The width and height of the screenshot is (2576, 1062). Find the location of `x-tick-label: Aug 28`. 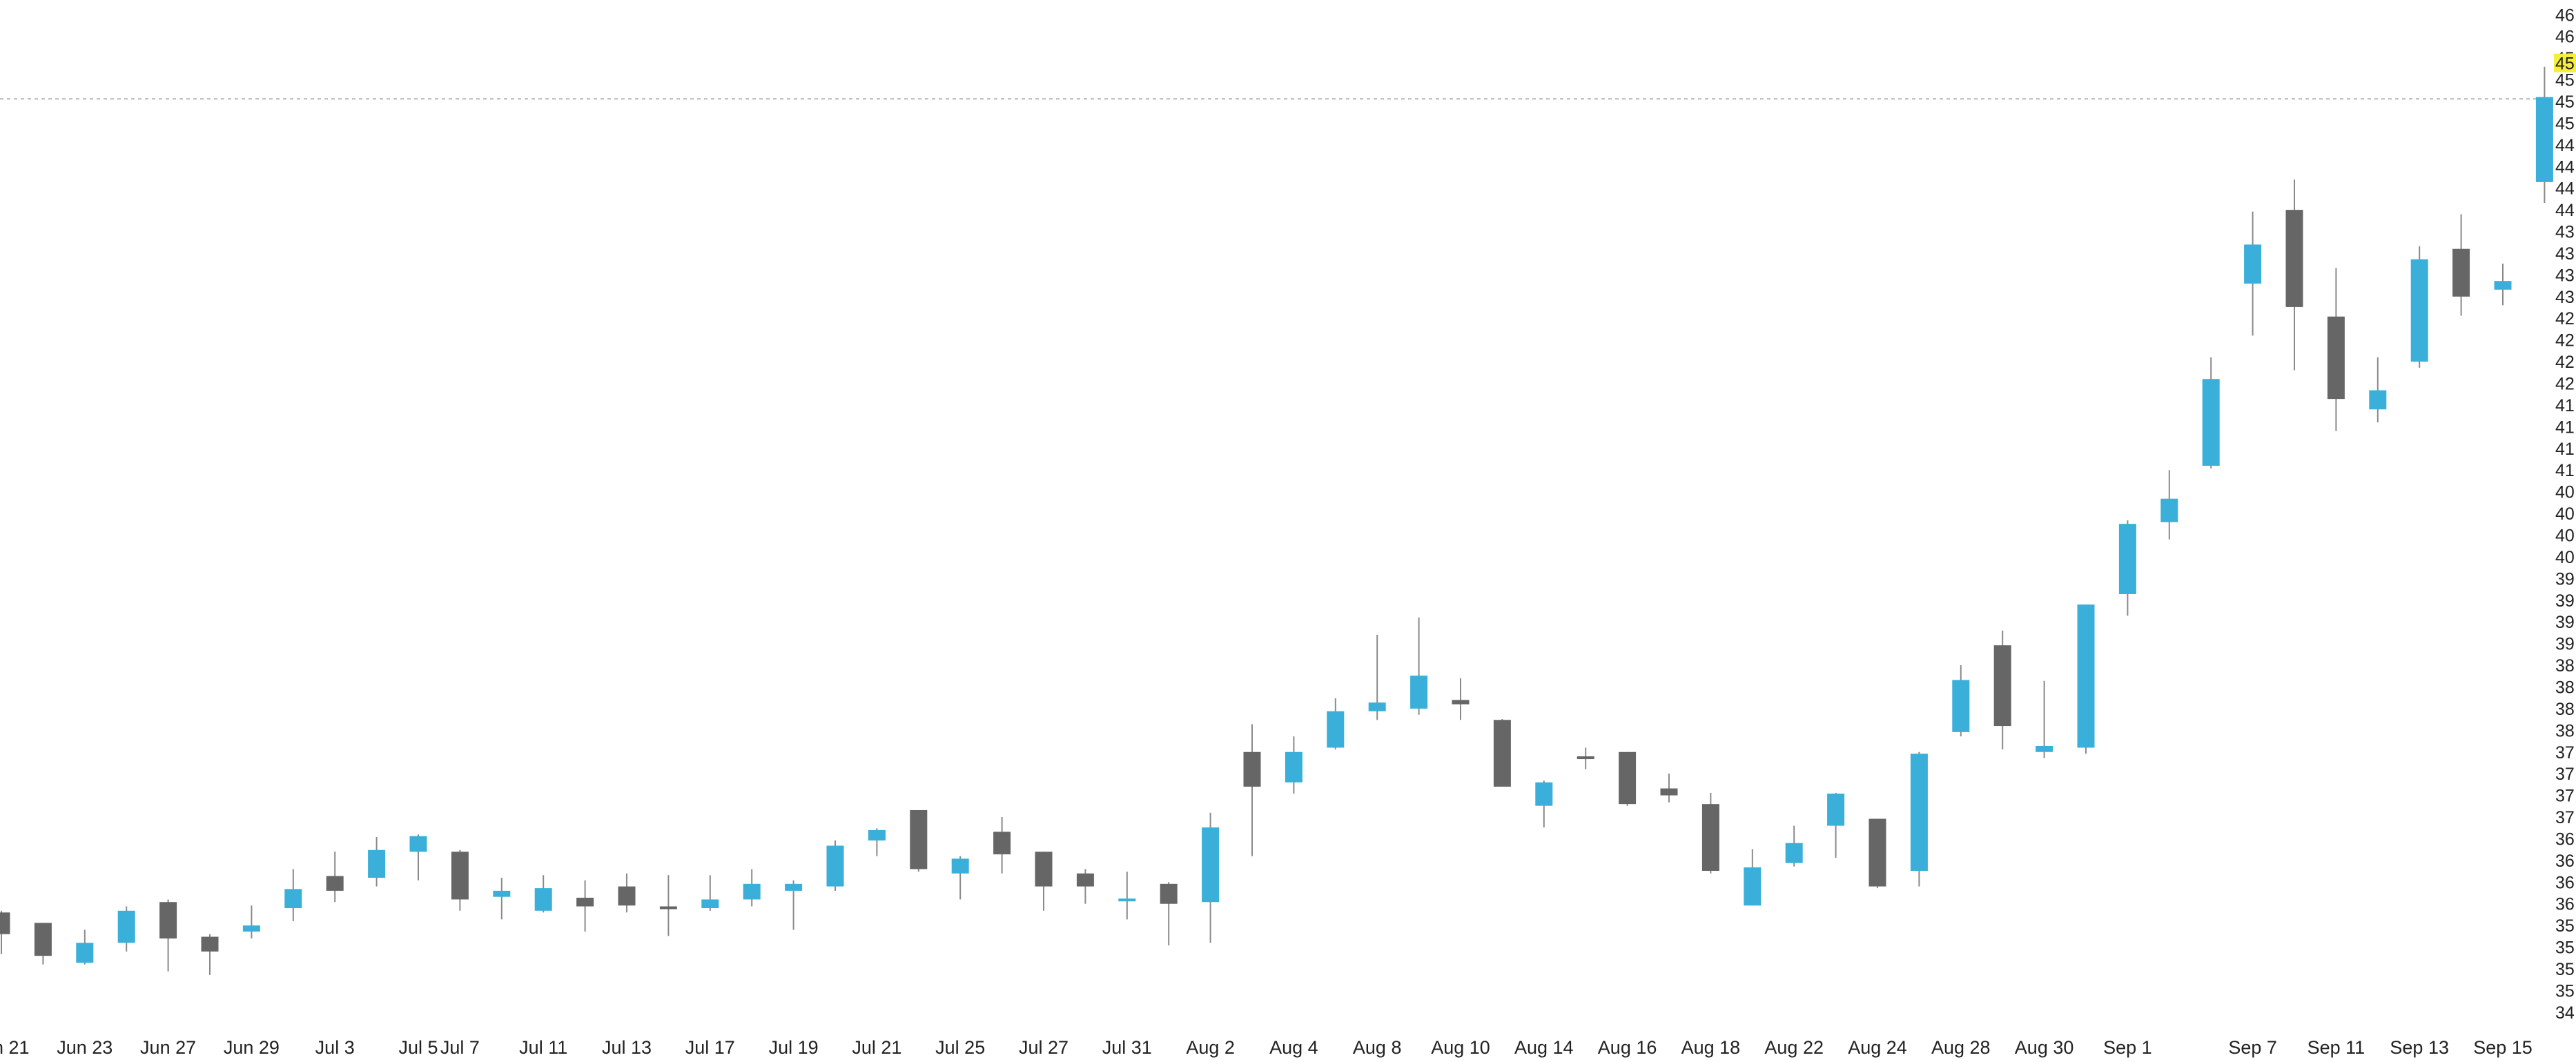

x-tick-label: Aug 28 is located at coordinates (1961, 1047).